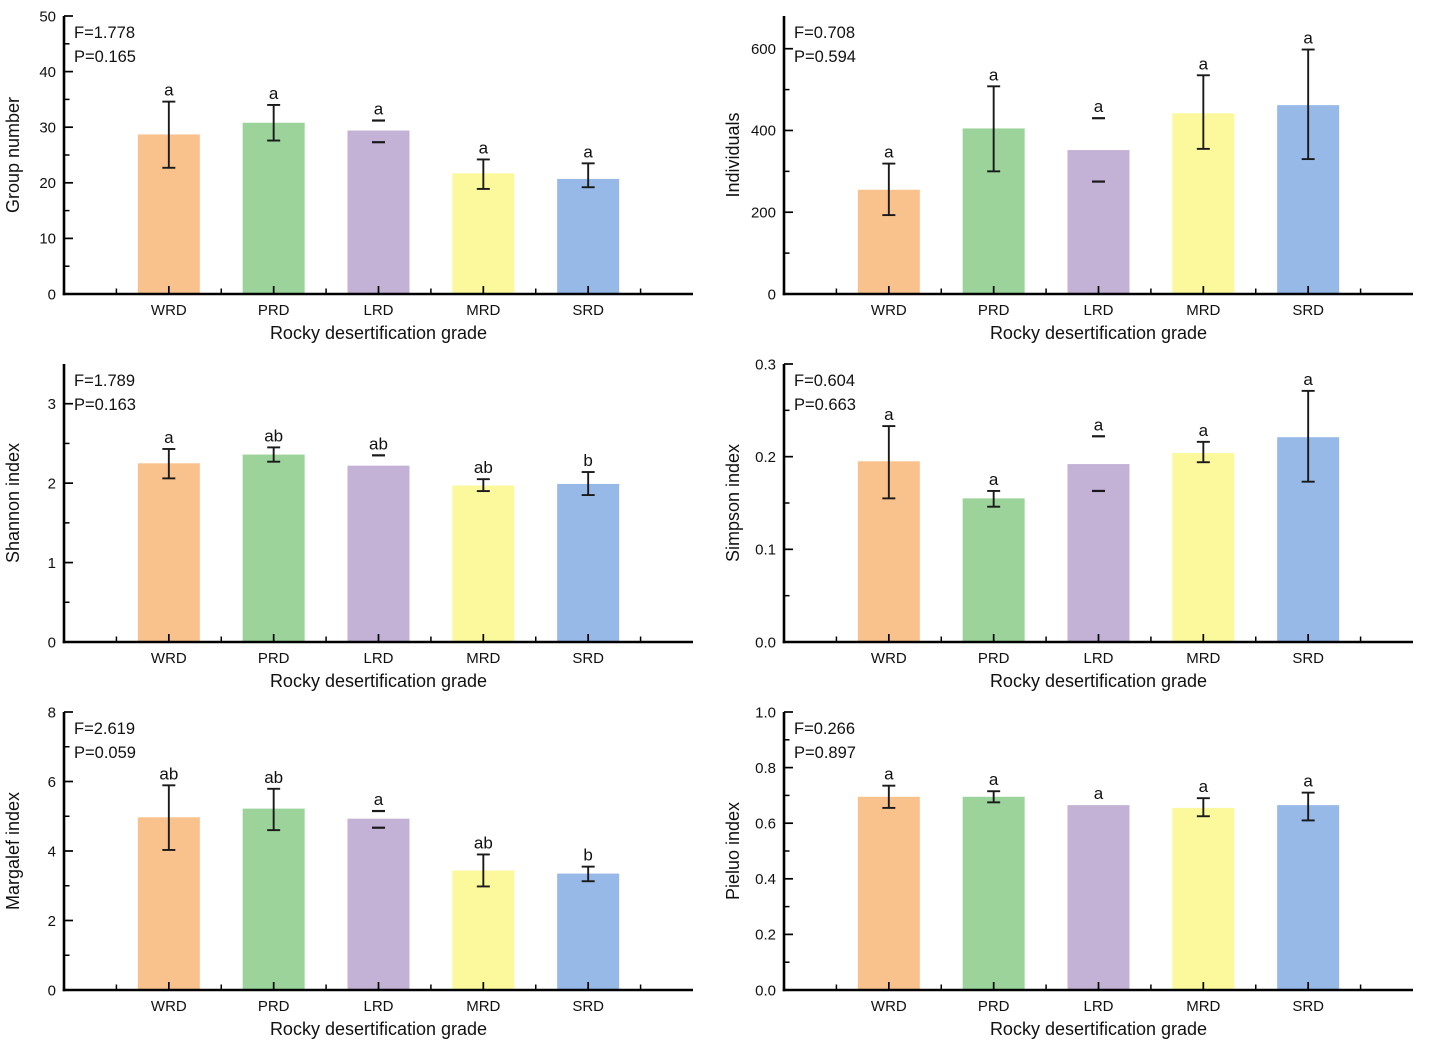 This screenshot has height=1044, width=1441. Describe the element at coordinates (105, 57) in the screenshot. I see `anova-p-value: P=0.165` at that location.